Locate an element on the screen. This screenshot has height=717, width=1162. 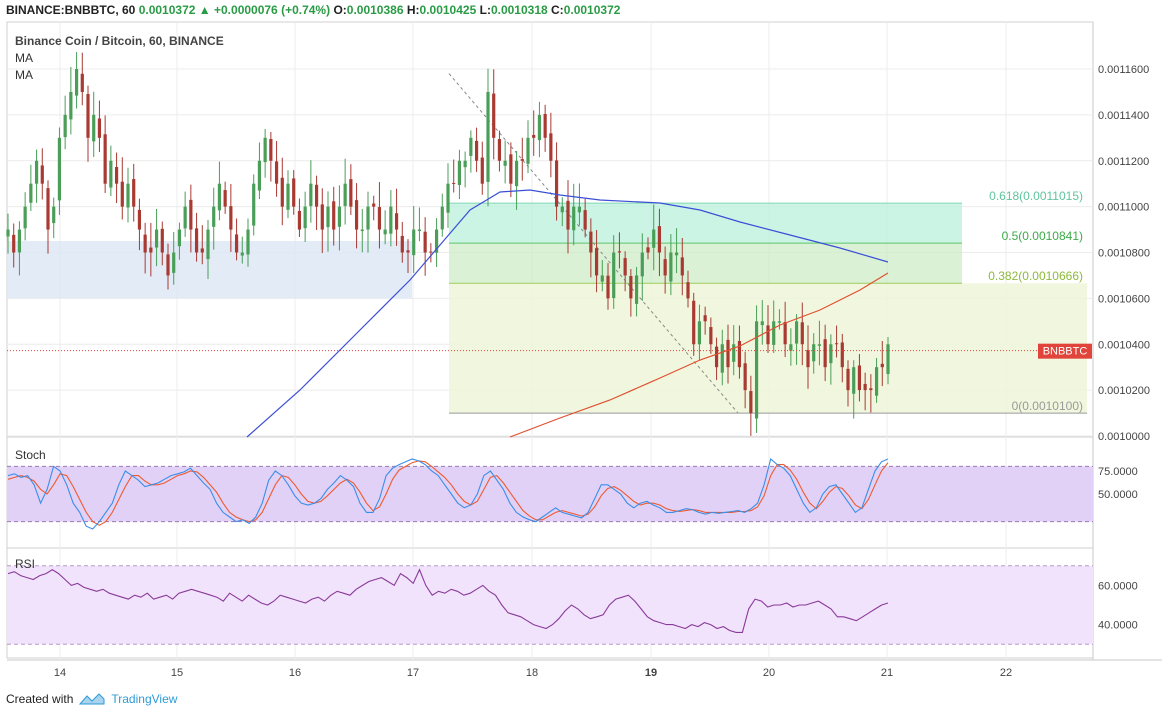
last-price-tag: BNBBTC is located at coordinates (1065, 351).